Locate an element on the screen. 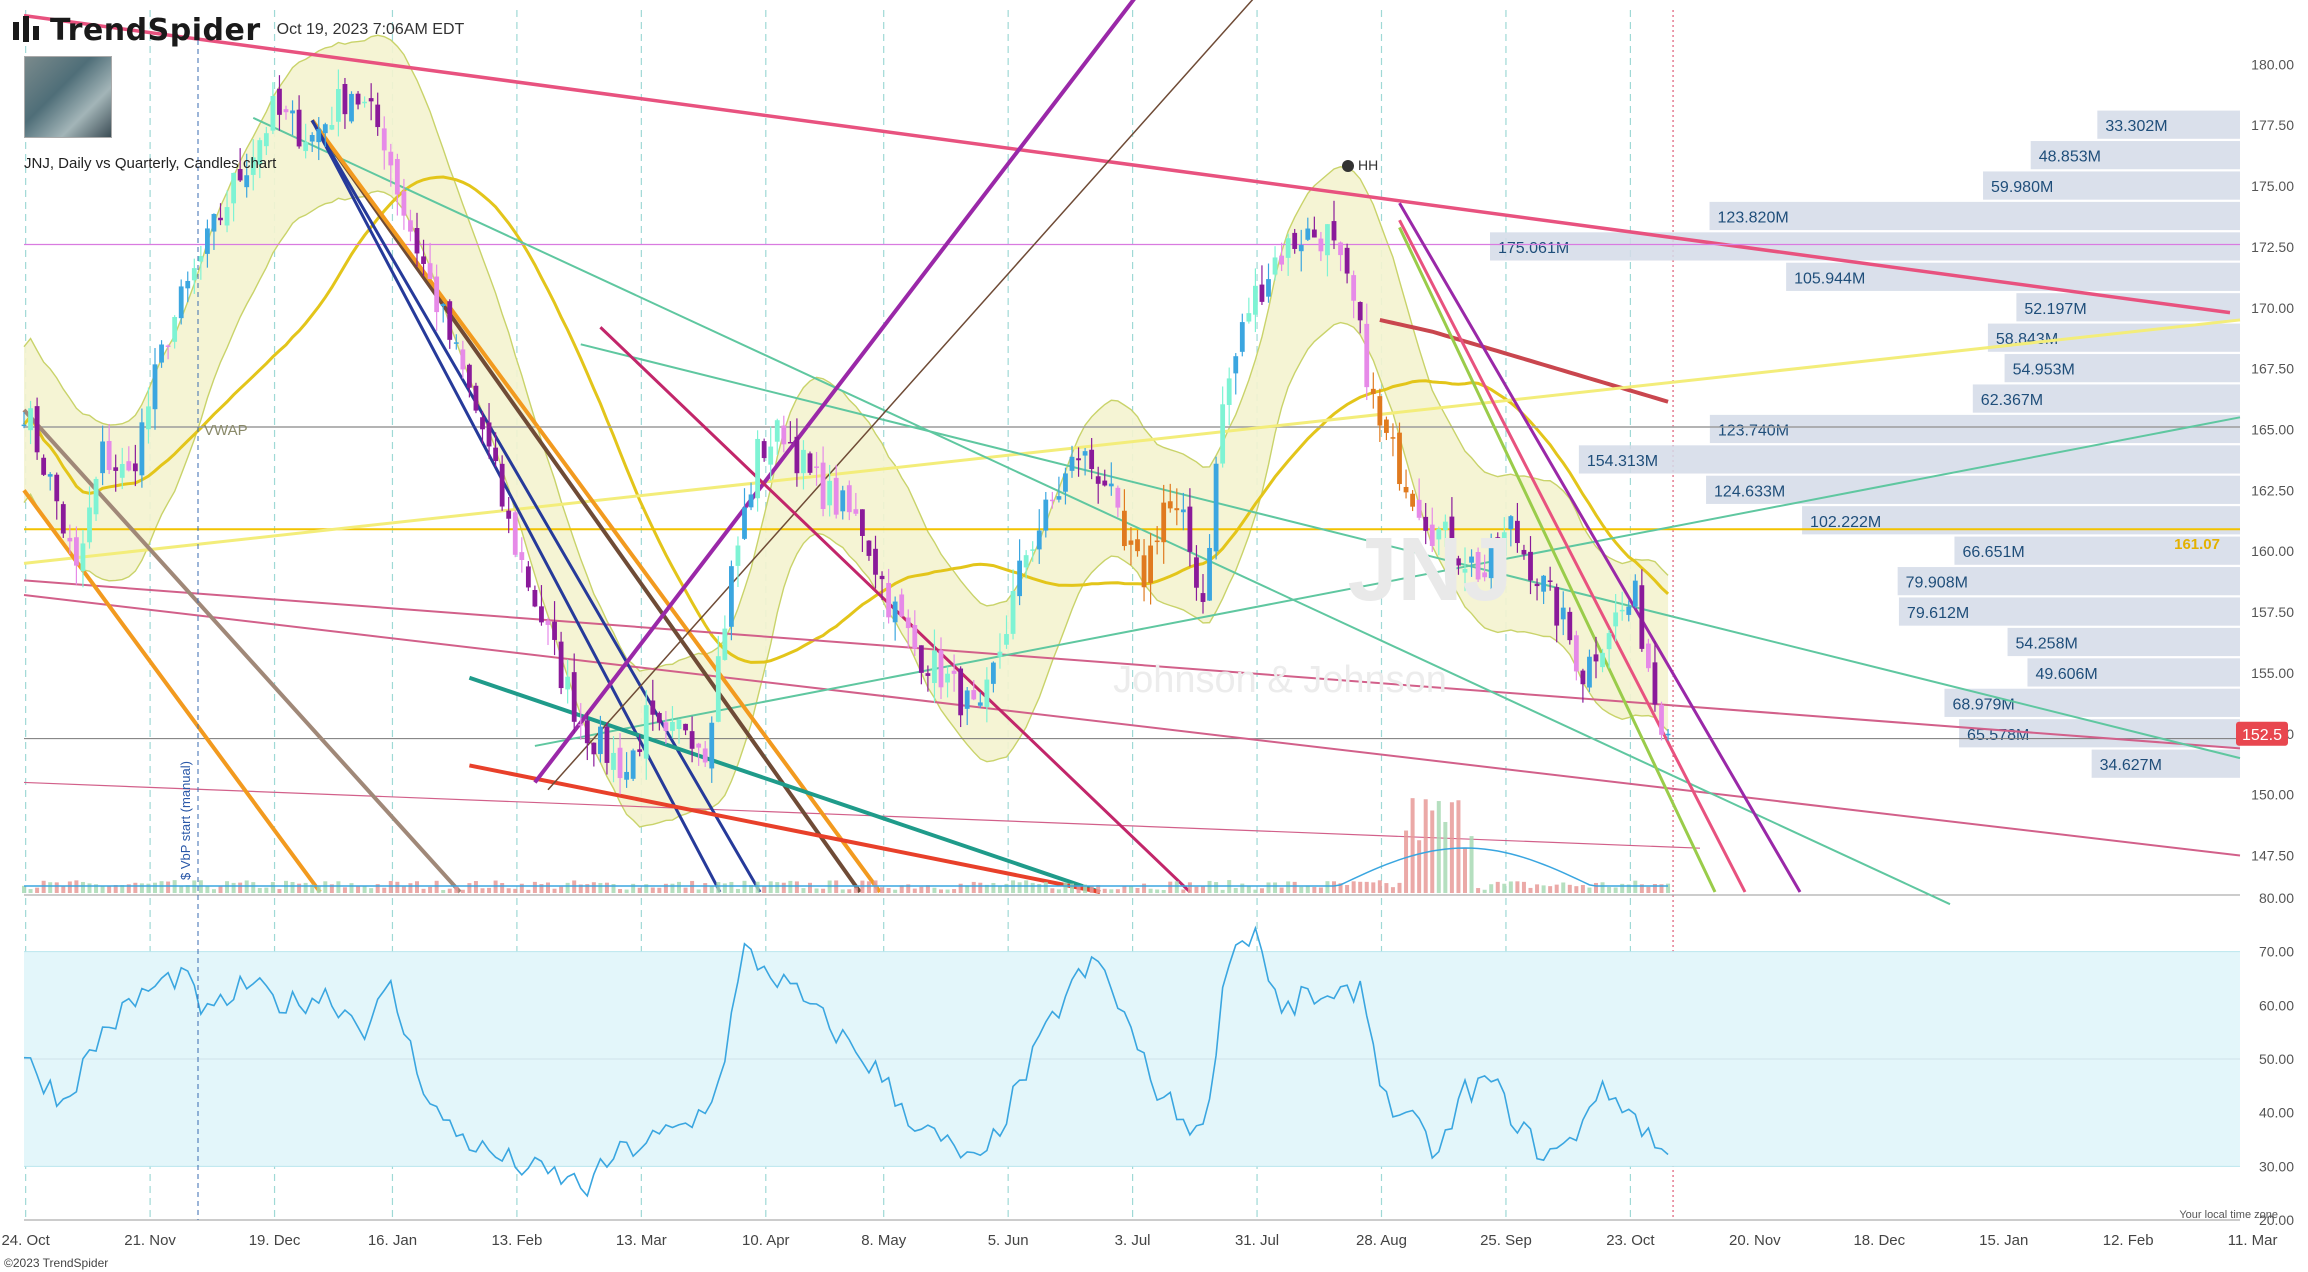 The image size is (2308, 1272). chart-subtitle: JNJ, Daily vs Quarterly, Candles chart is located at coordinates (150, 163).